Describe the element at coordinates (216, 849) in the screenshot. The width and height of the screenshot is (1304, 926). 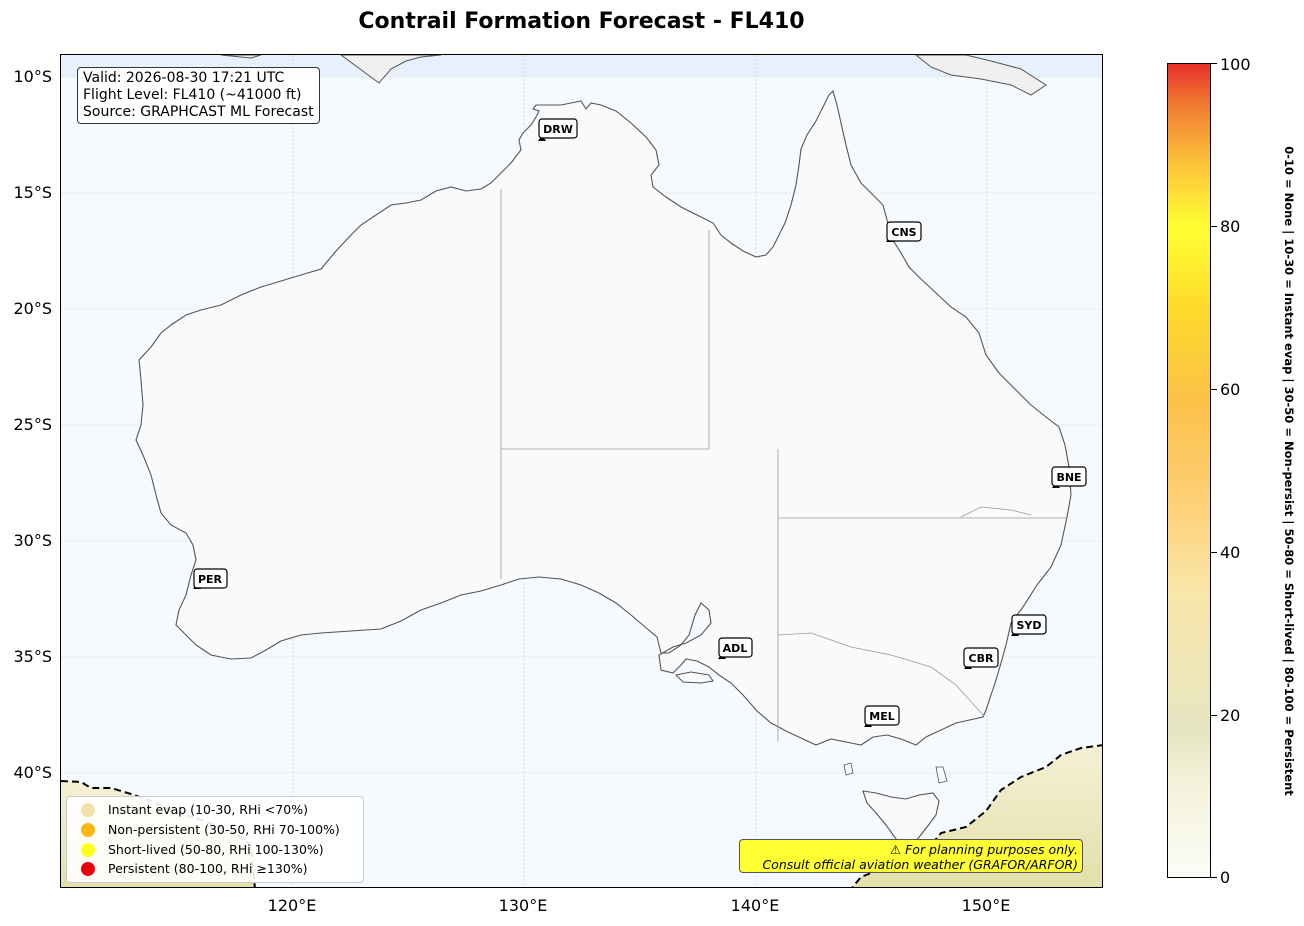
I see `legend-label: Short-lived (50-80, RHi 100-130%)` at that location.